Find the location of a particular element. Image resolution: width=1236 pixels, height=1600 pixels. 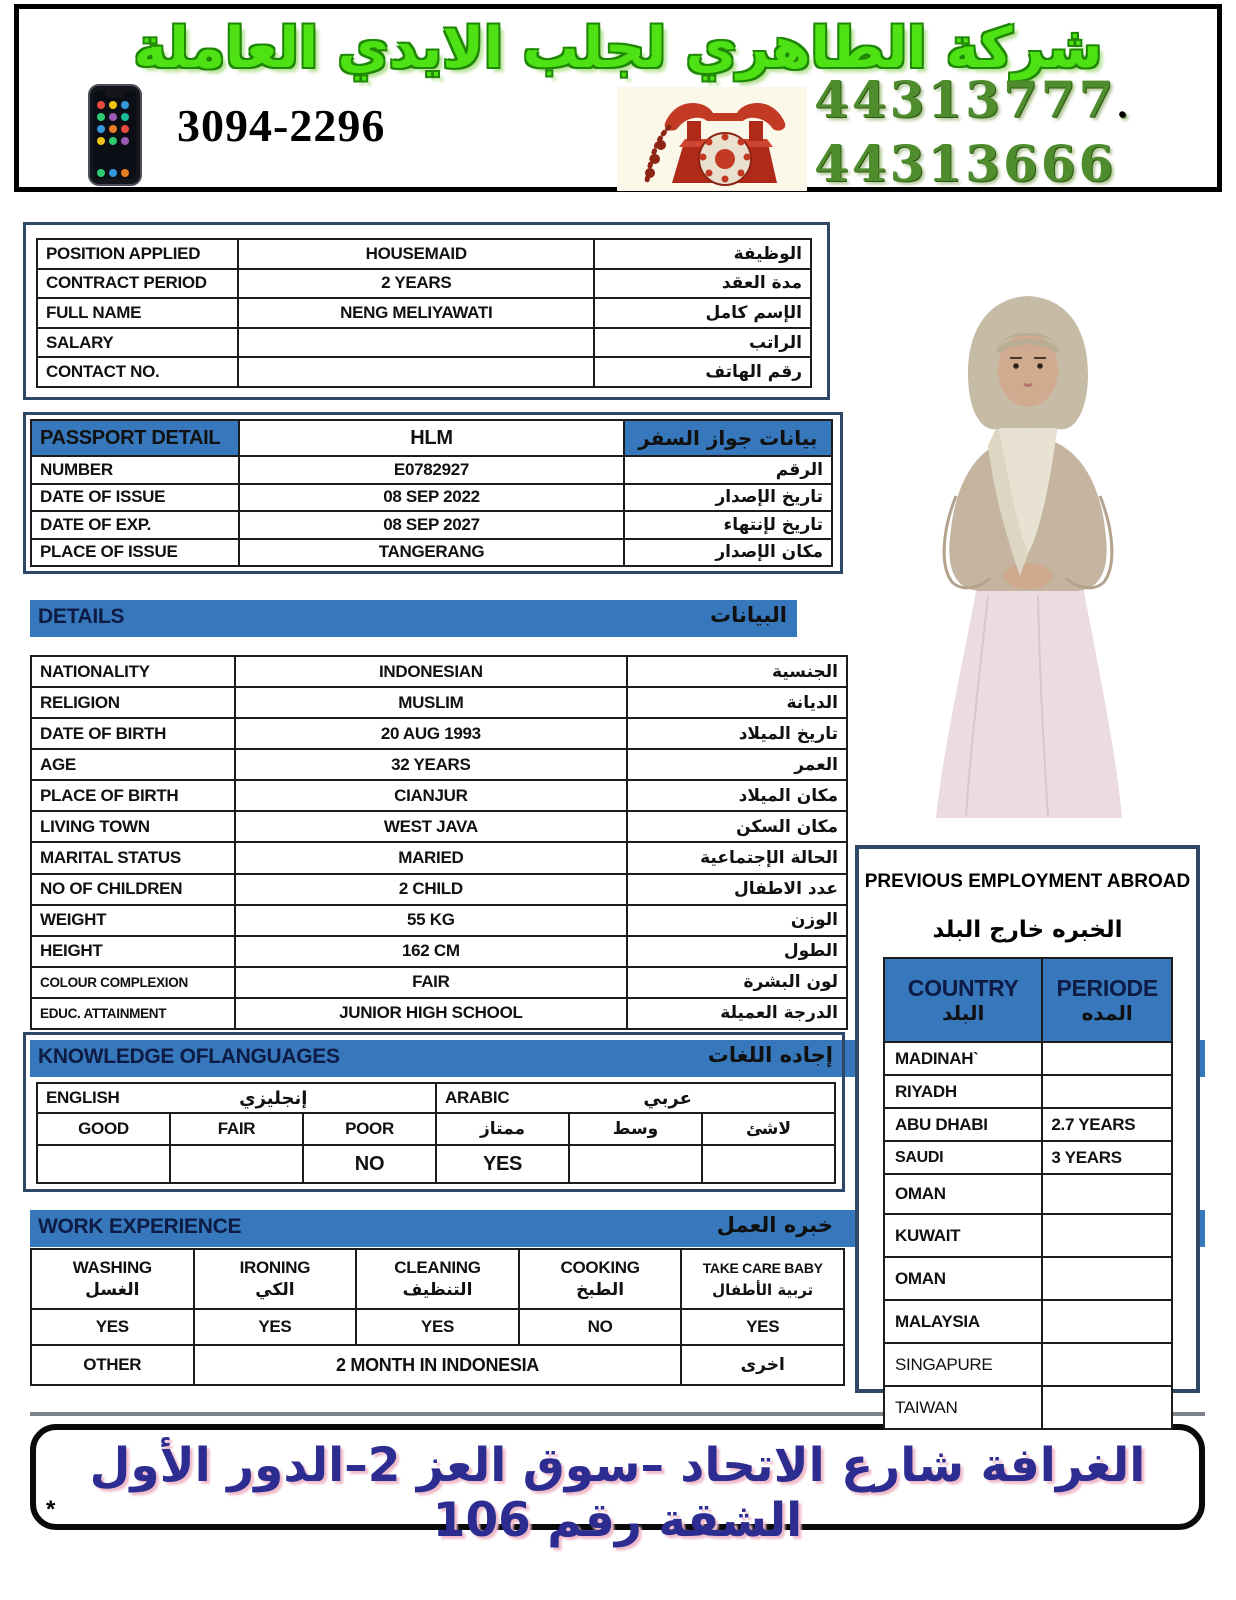

field-label-arabic: الطول is located at coordinates (737, 951).